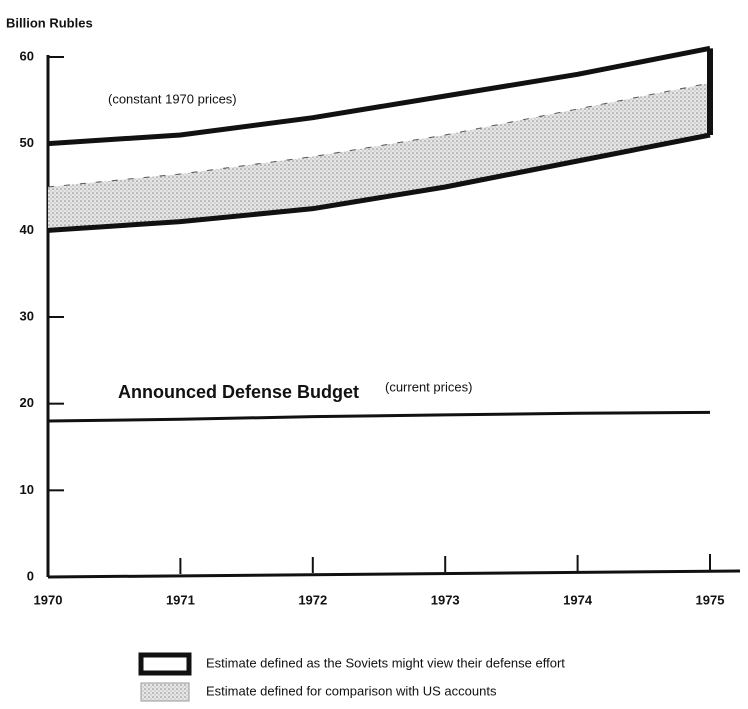 This screenshot has height=709, width=748. Describe the element at coordinates (27, 315) in the screenshot. I see `y-tick-label: 30` at that location.